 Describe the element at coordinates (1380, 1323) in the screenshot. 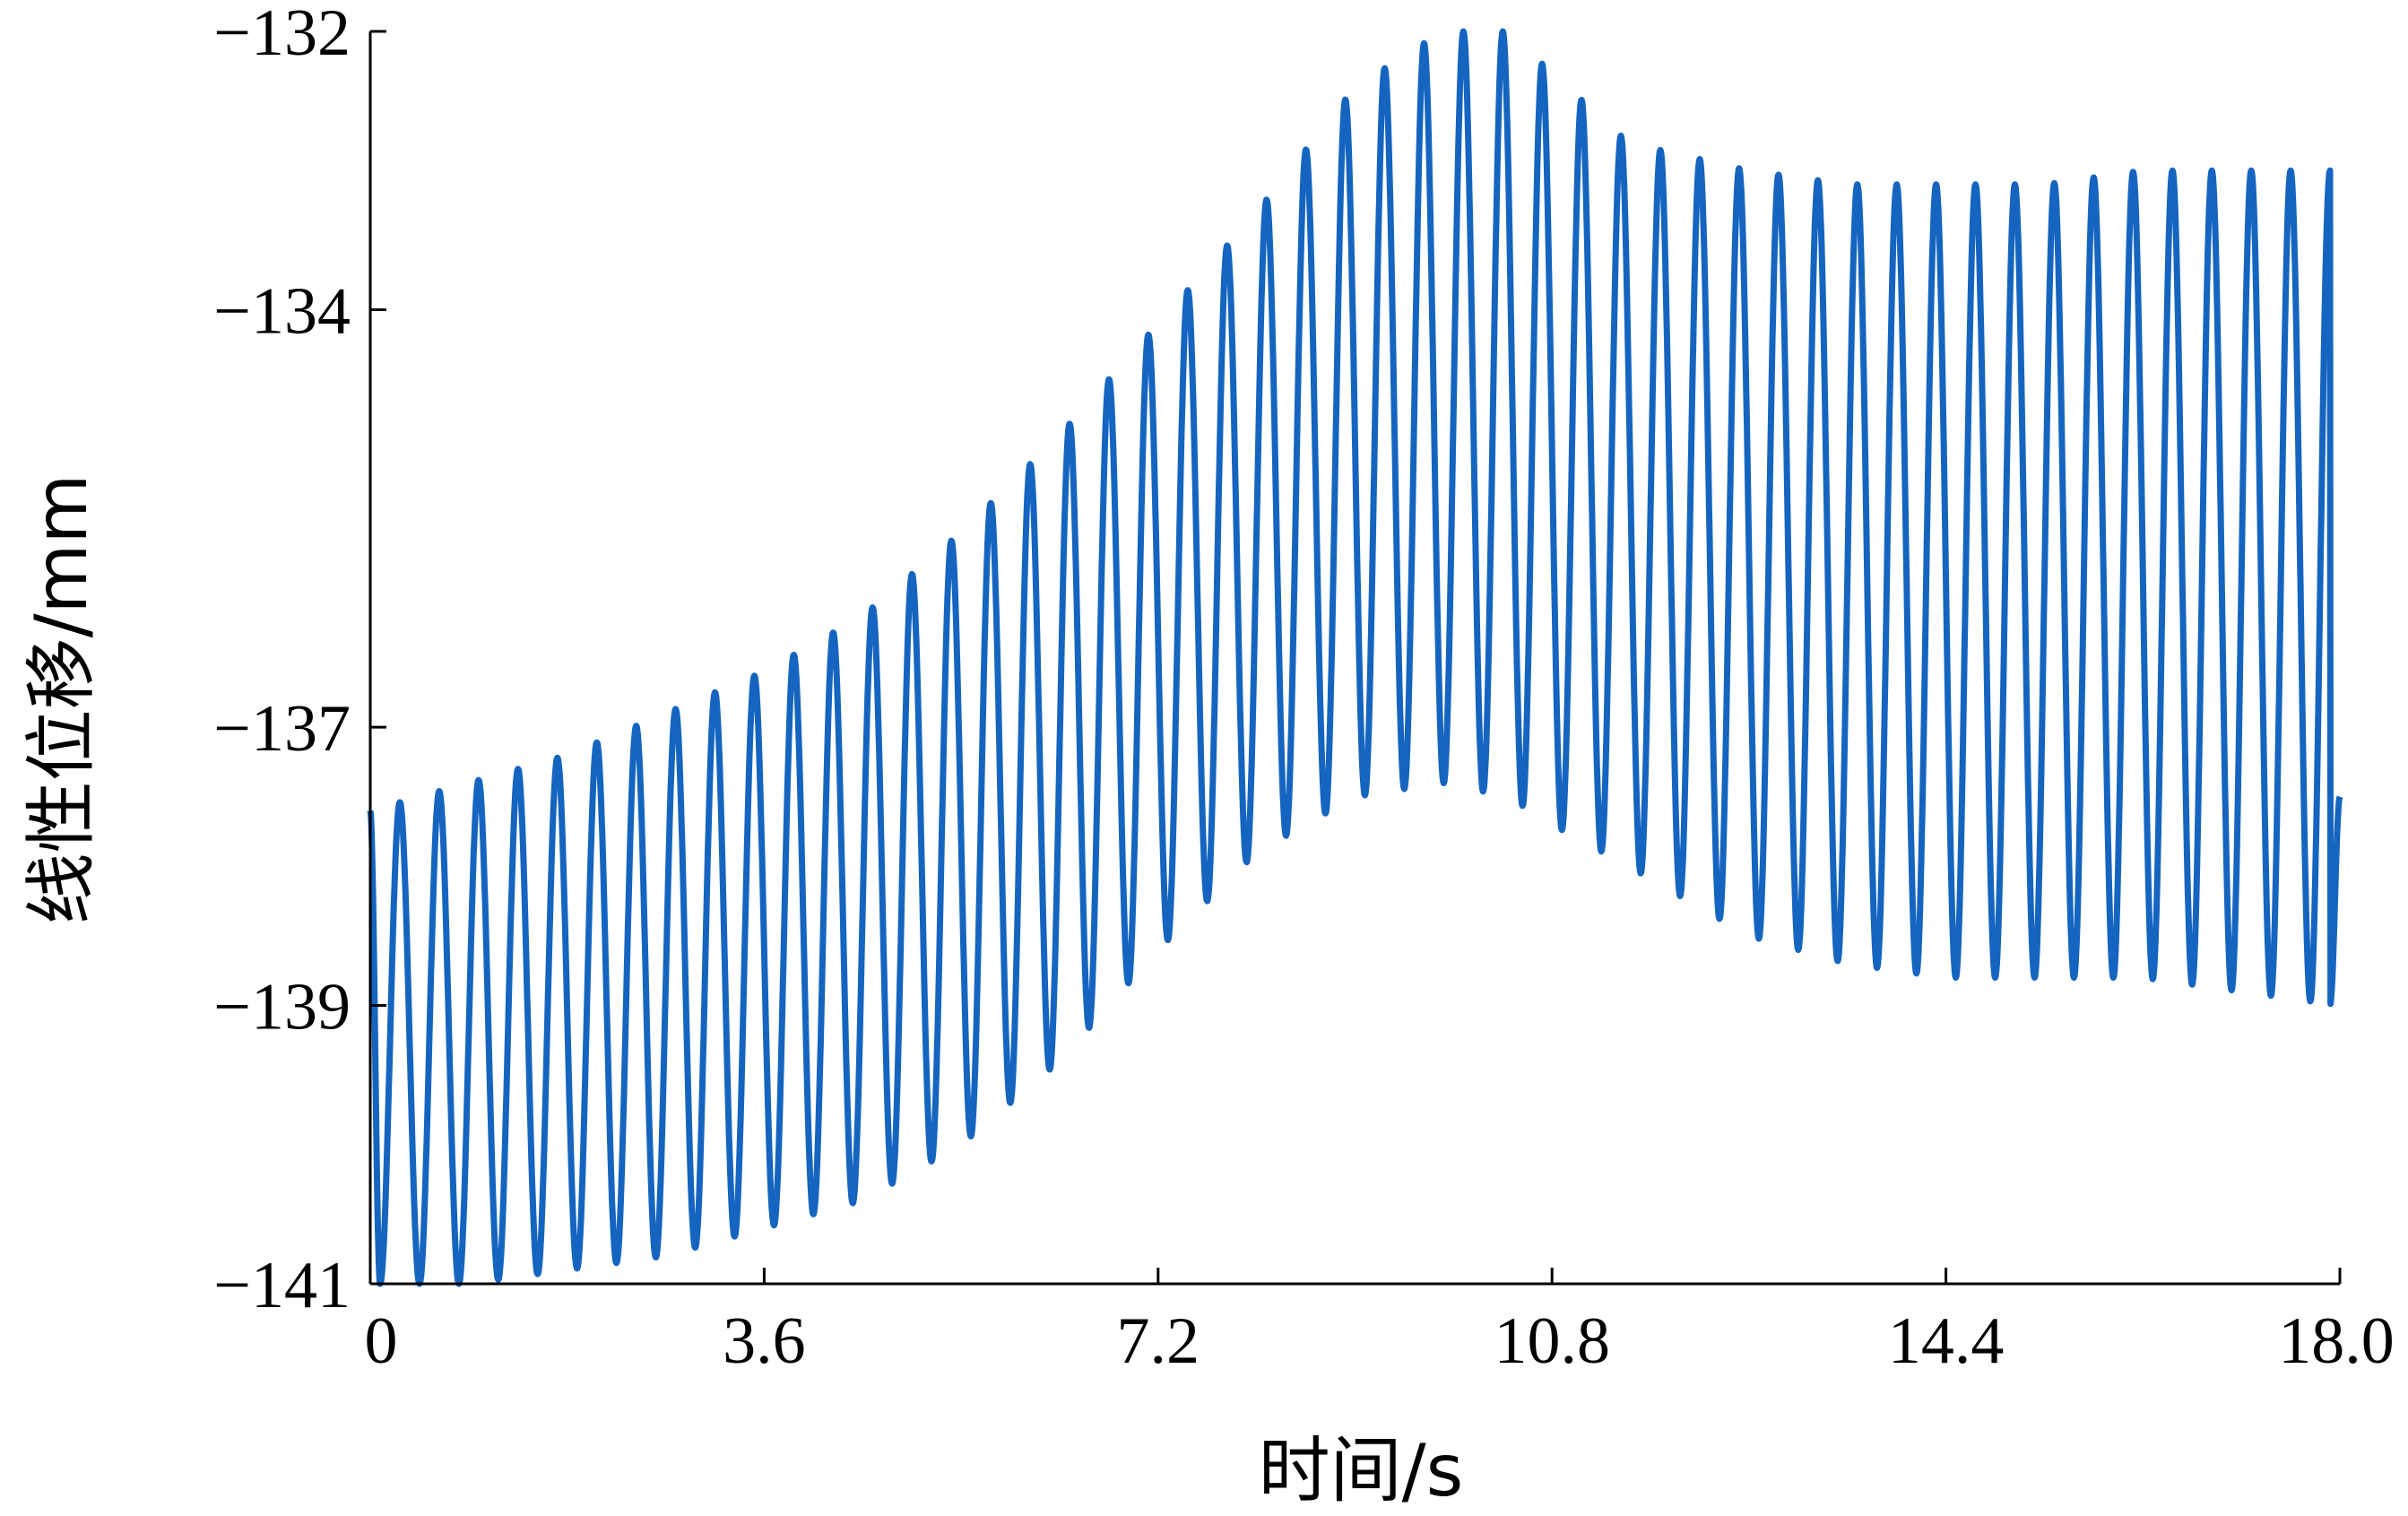

I see `x-ticks: 0 3.6 7.2 10.8 14.4 18.0` at that location.